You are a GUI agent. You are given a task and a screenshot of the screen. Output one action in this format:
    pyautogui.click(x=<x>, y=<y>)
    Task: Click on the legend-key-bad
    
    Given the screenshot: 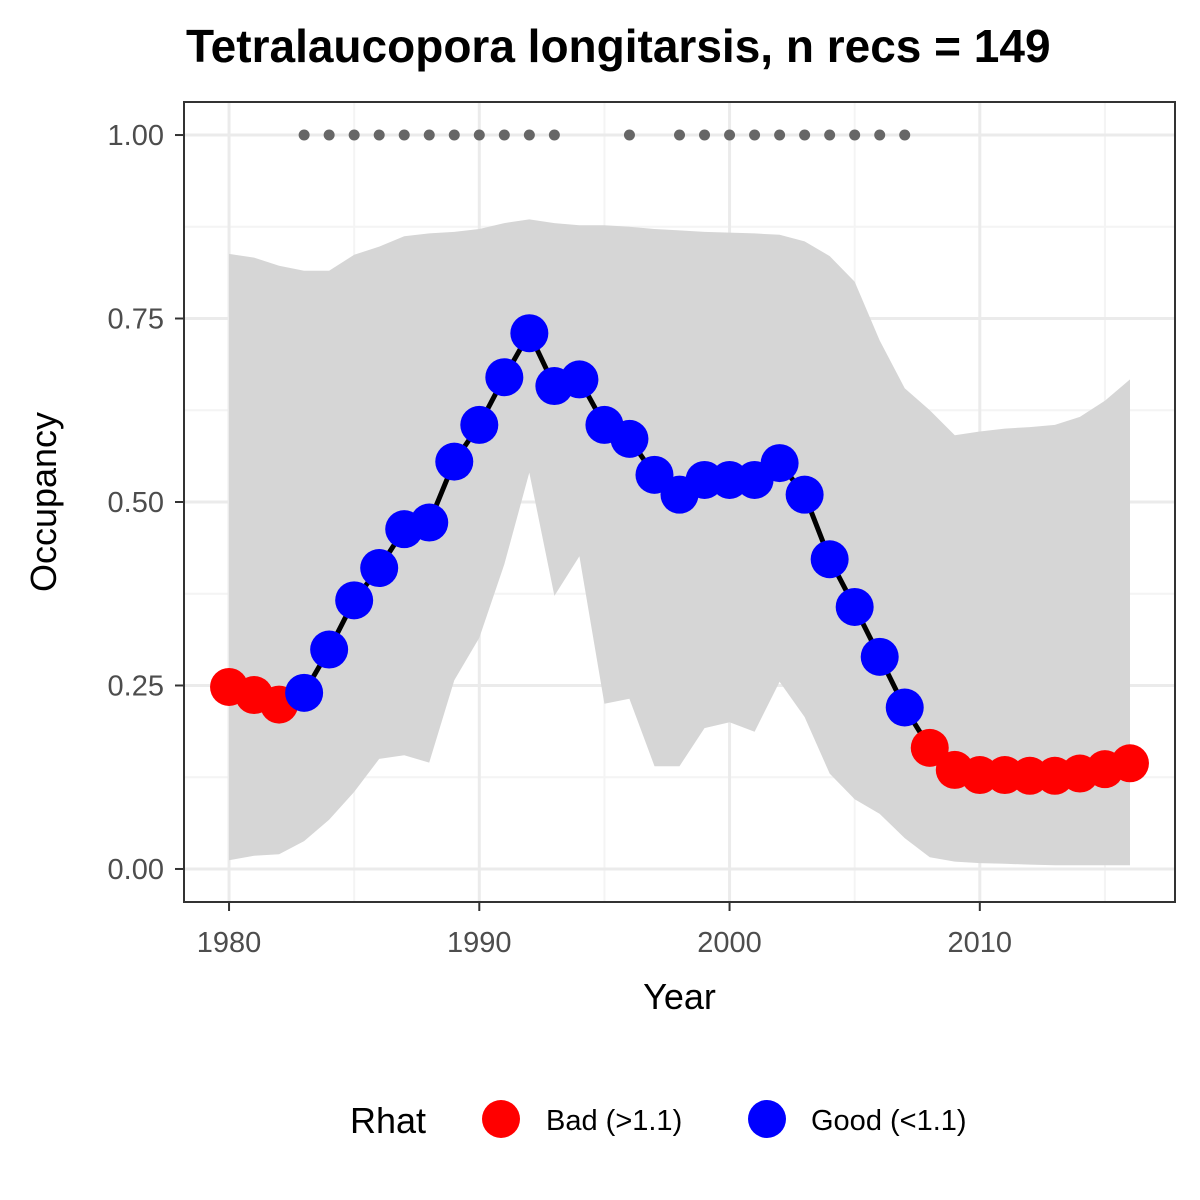 What is the action you would take?
    pyautogui.click(x=501, y=1119)
    